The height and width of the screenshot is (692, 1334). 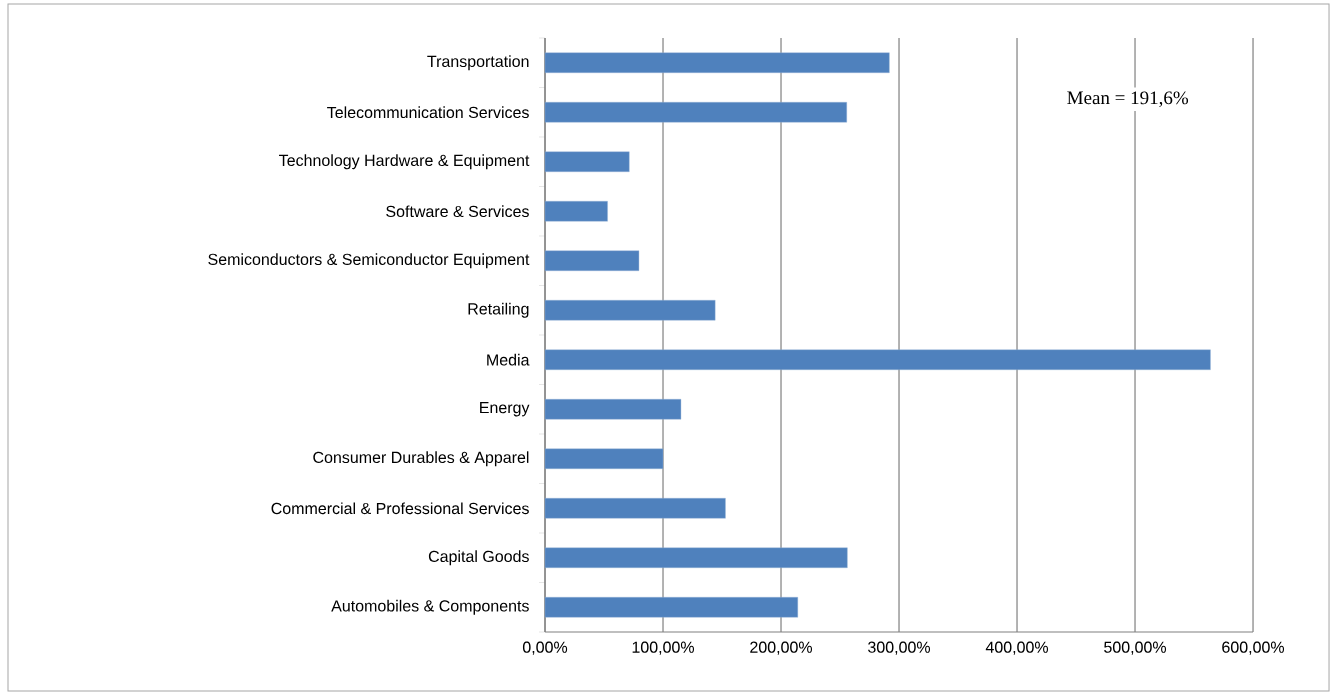 What do you see at coordinates (430, 607) in the screenshot?
I see `y-tick-label: Automobiles & Components` at bounding box center [430, 607].